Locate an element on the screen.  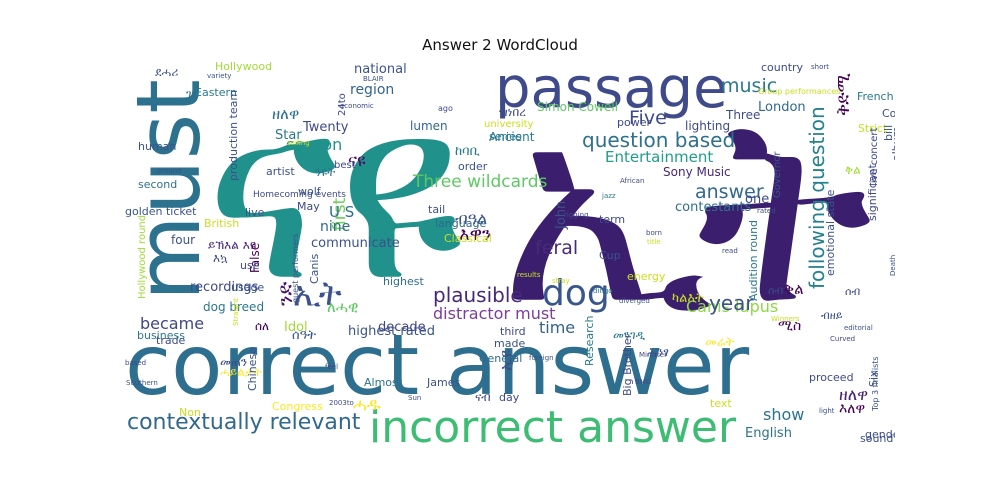
word-41: dog breed is located at coordinates (234, 307).